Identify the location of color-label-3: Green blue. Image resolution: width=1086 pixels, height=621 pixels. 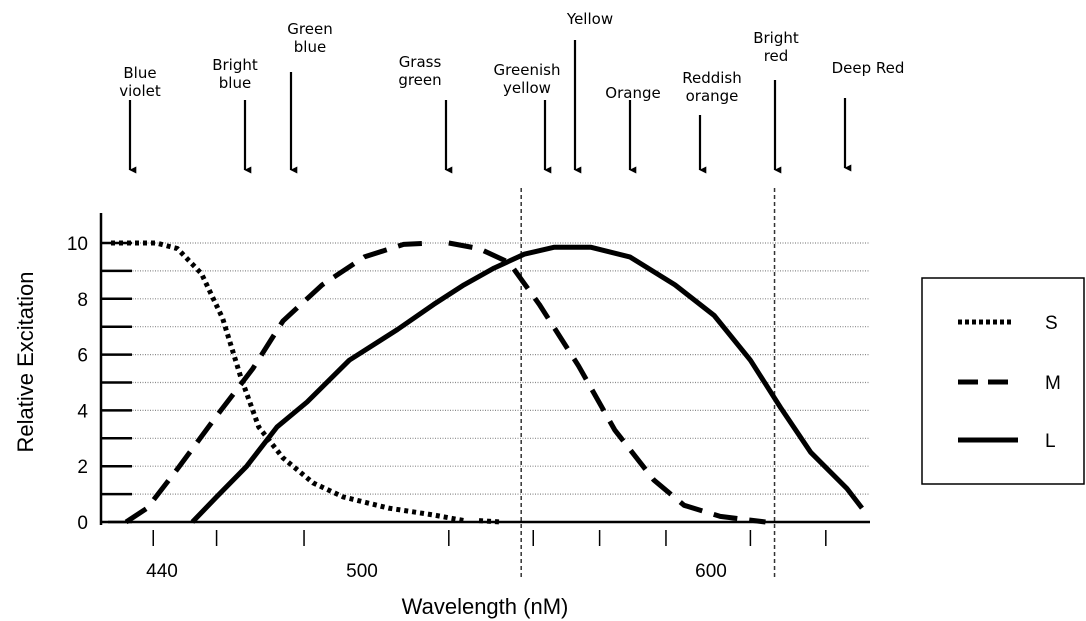
(309, 38).